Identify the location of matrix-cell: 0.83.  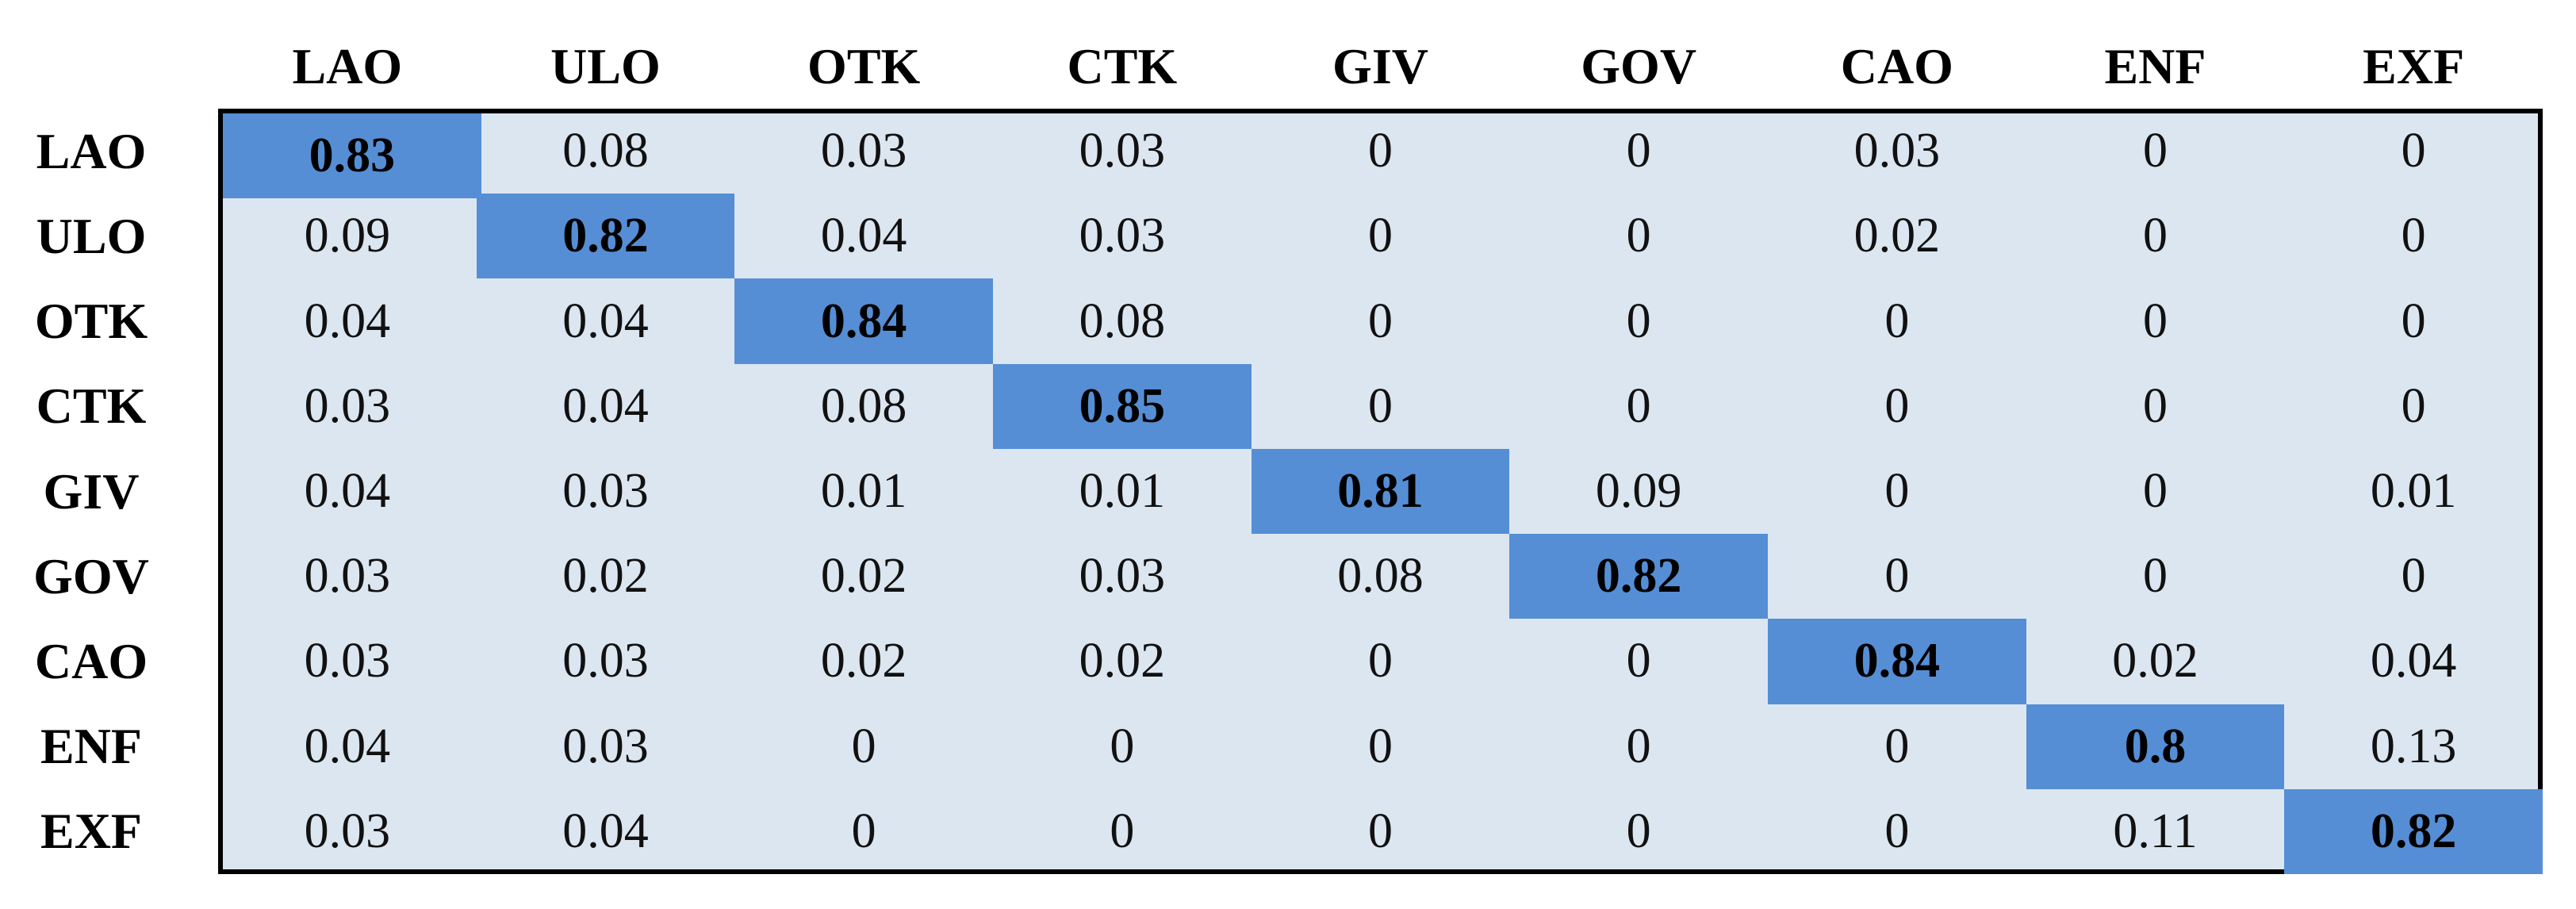
(352, 156).